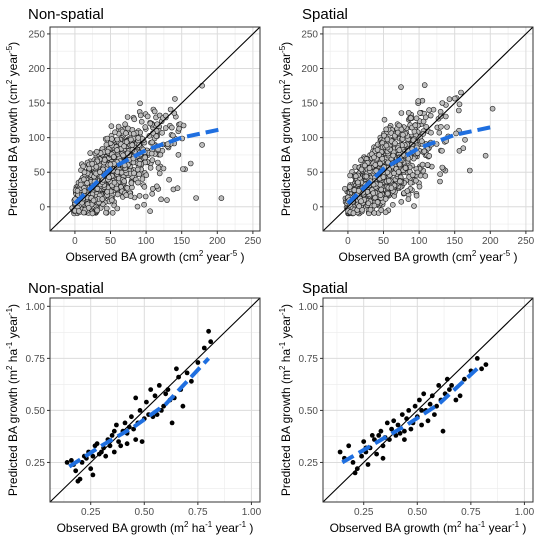 This screenshot has height=550, width=545. What do you see at coordinates (474, 253) in the screenshot?
I see `x-label-sup: 2` at bounding box center [474, 253].